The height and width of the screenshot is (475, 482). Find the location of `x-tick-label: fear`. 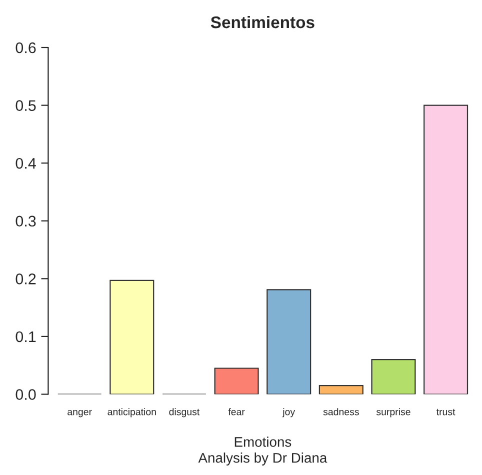

x-tick-label: fear is located at coordinates (236, 412).